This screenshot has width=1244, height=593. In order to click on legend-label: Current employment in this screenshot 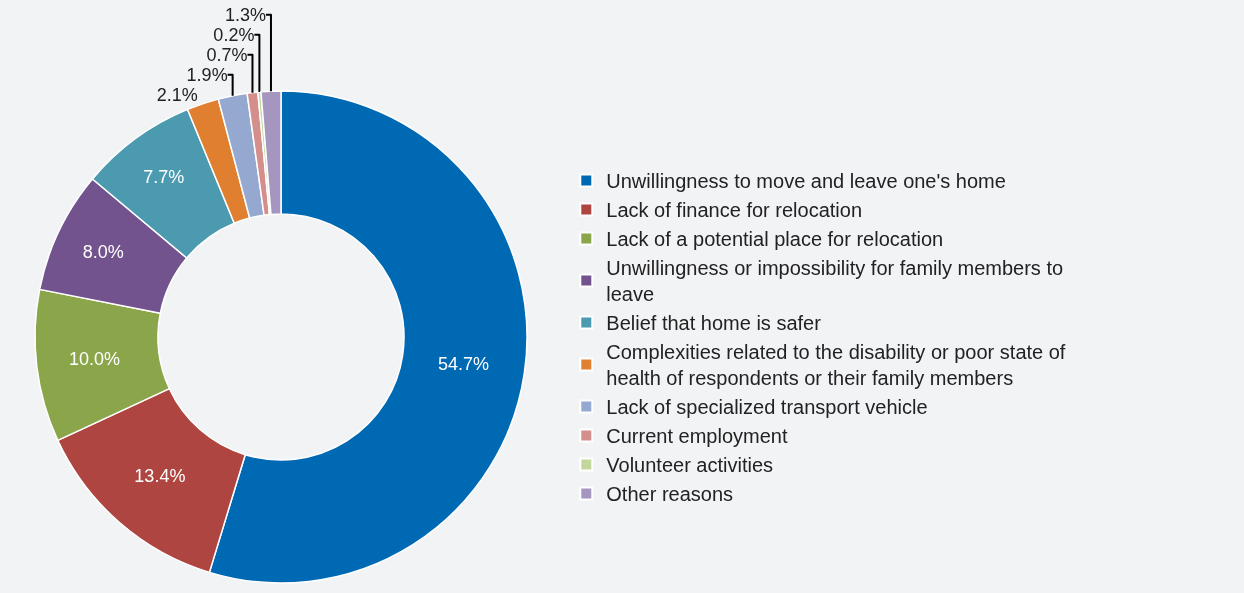, I will do `click(697, 436)`.